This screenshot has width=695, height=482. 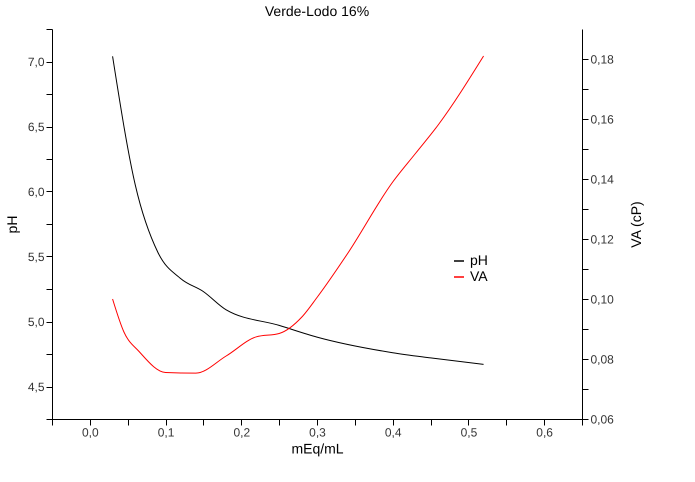 I want to click on y-tick-label: 6,0, so click(x=36, y=192).